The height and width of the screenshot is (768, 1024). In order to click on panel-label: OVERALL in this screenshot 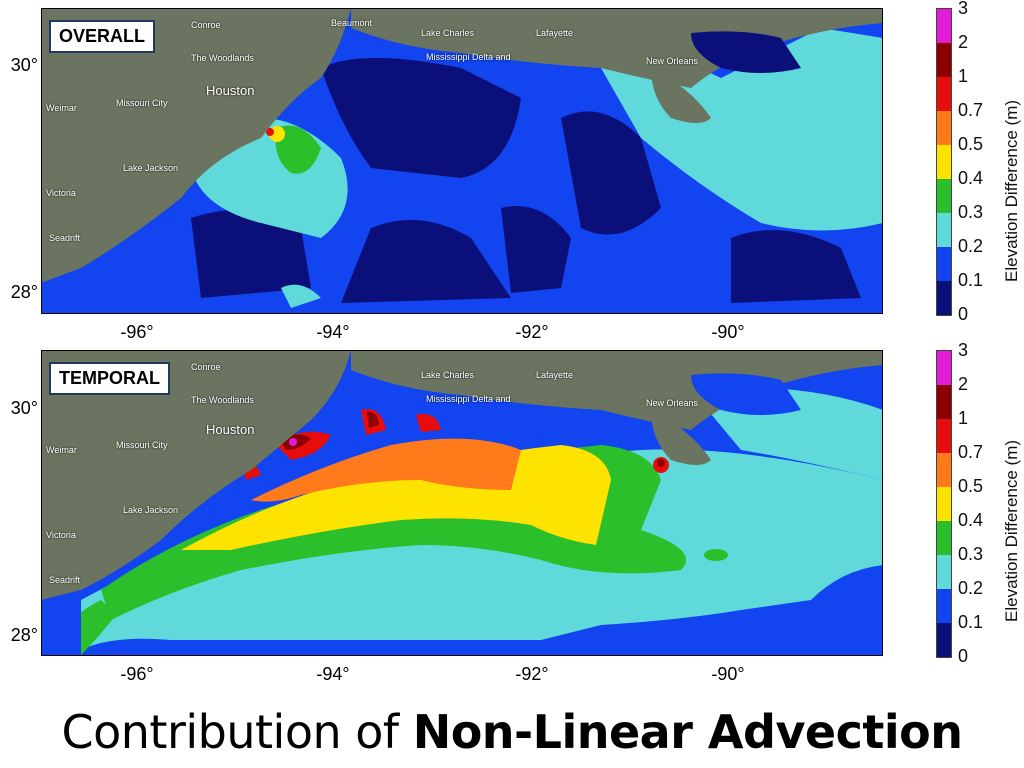, I will do `click(102, 36)`.